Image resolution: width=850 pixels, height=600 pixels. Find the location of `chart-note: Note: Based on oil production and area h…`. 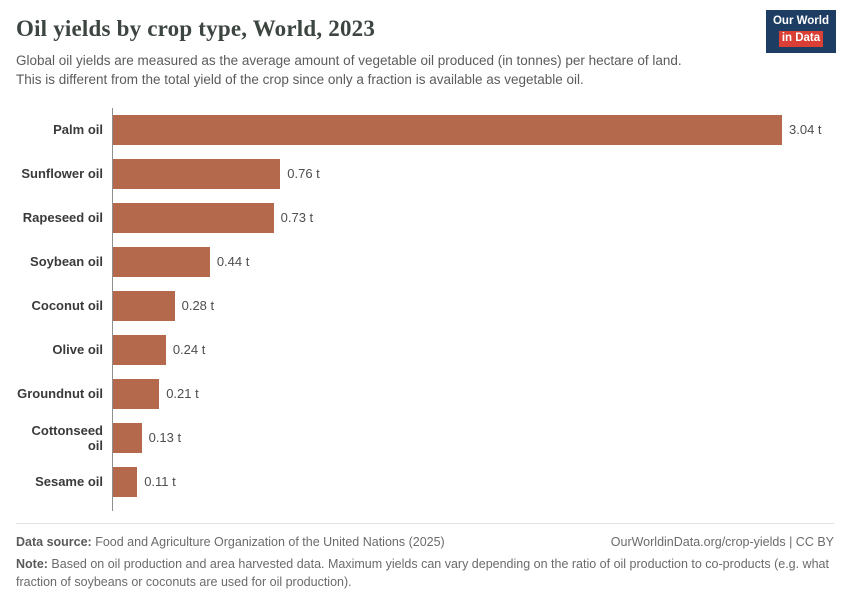

chart-note: Note: Based on oil production and area h… is located at coordinates (425, 573).